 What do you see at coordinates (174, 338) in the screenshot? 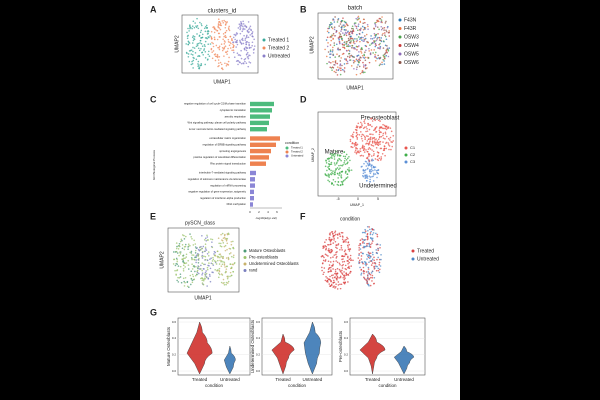
I see `y-tick-label: 0.4` at bounding box center [174, 338].